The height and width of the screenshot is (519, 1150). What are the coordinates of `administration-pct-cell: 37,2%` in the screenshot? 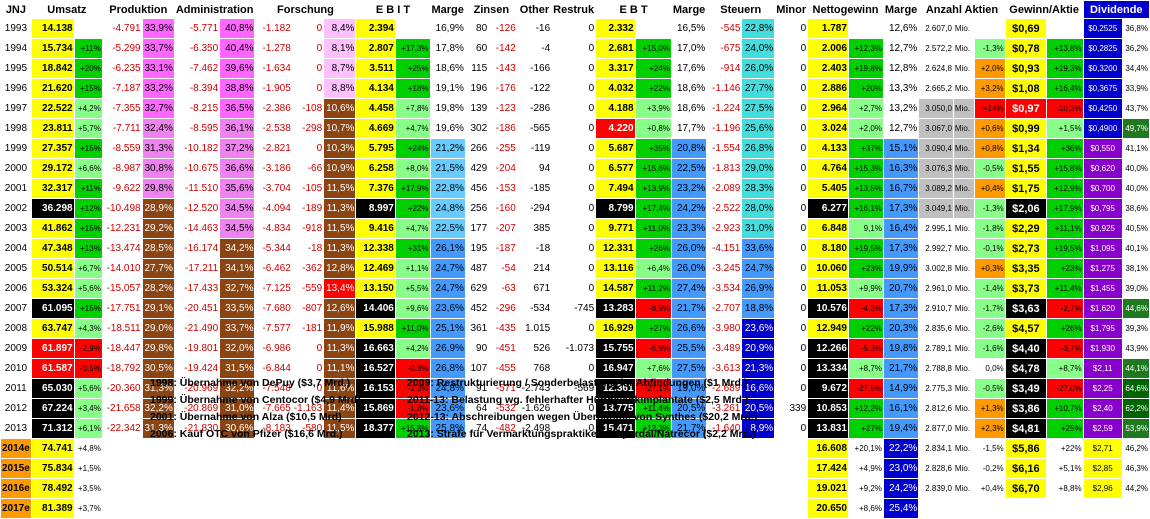 It's located at (237, 148).